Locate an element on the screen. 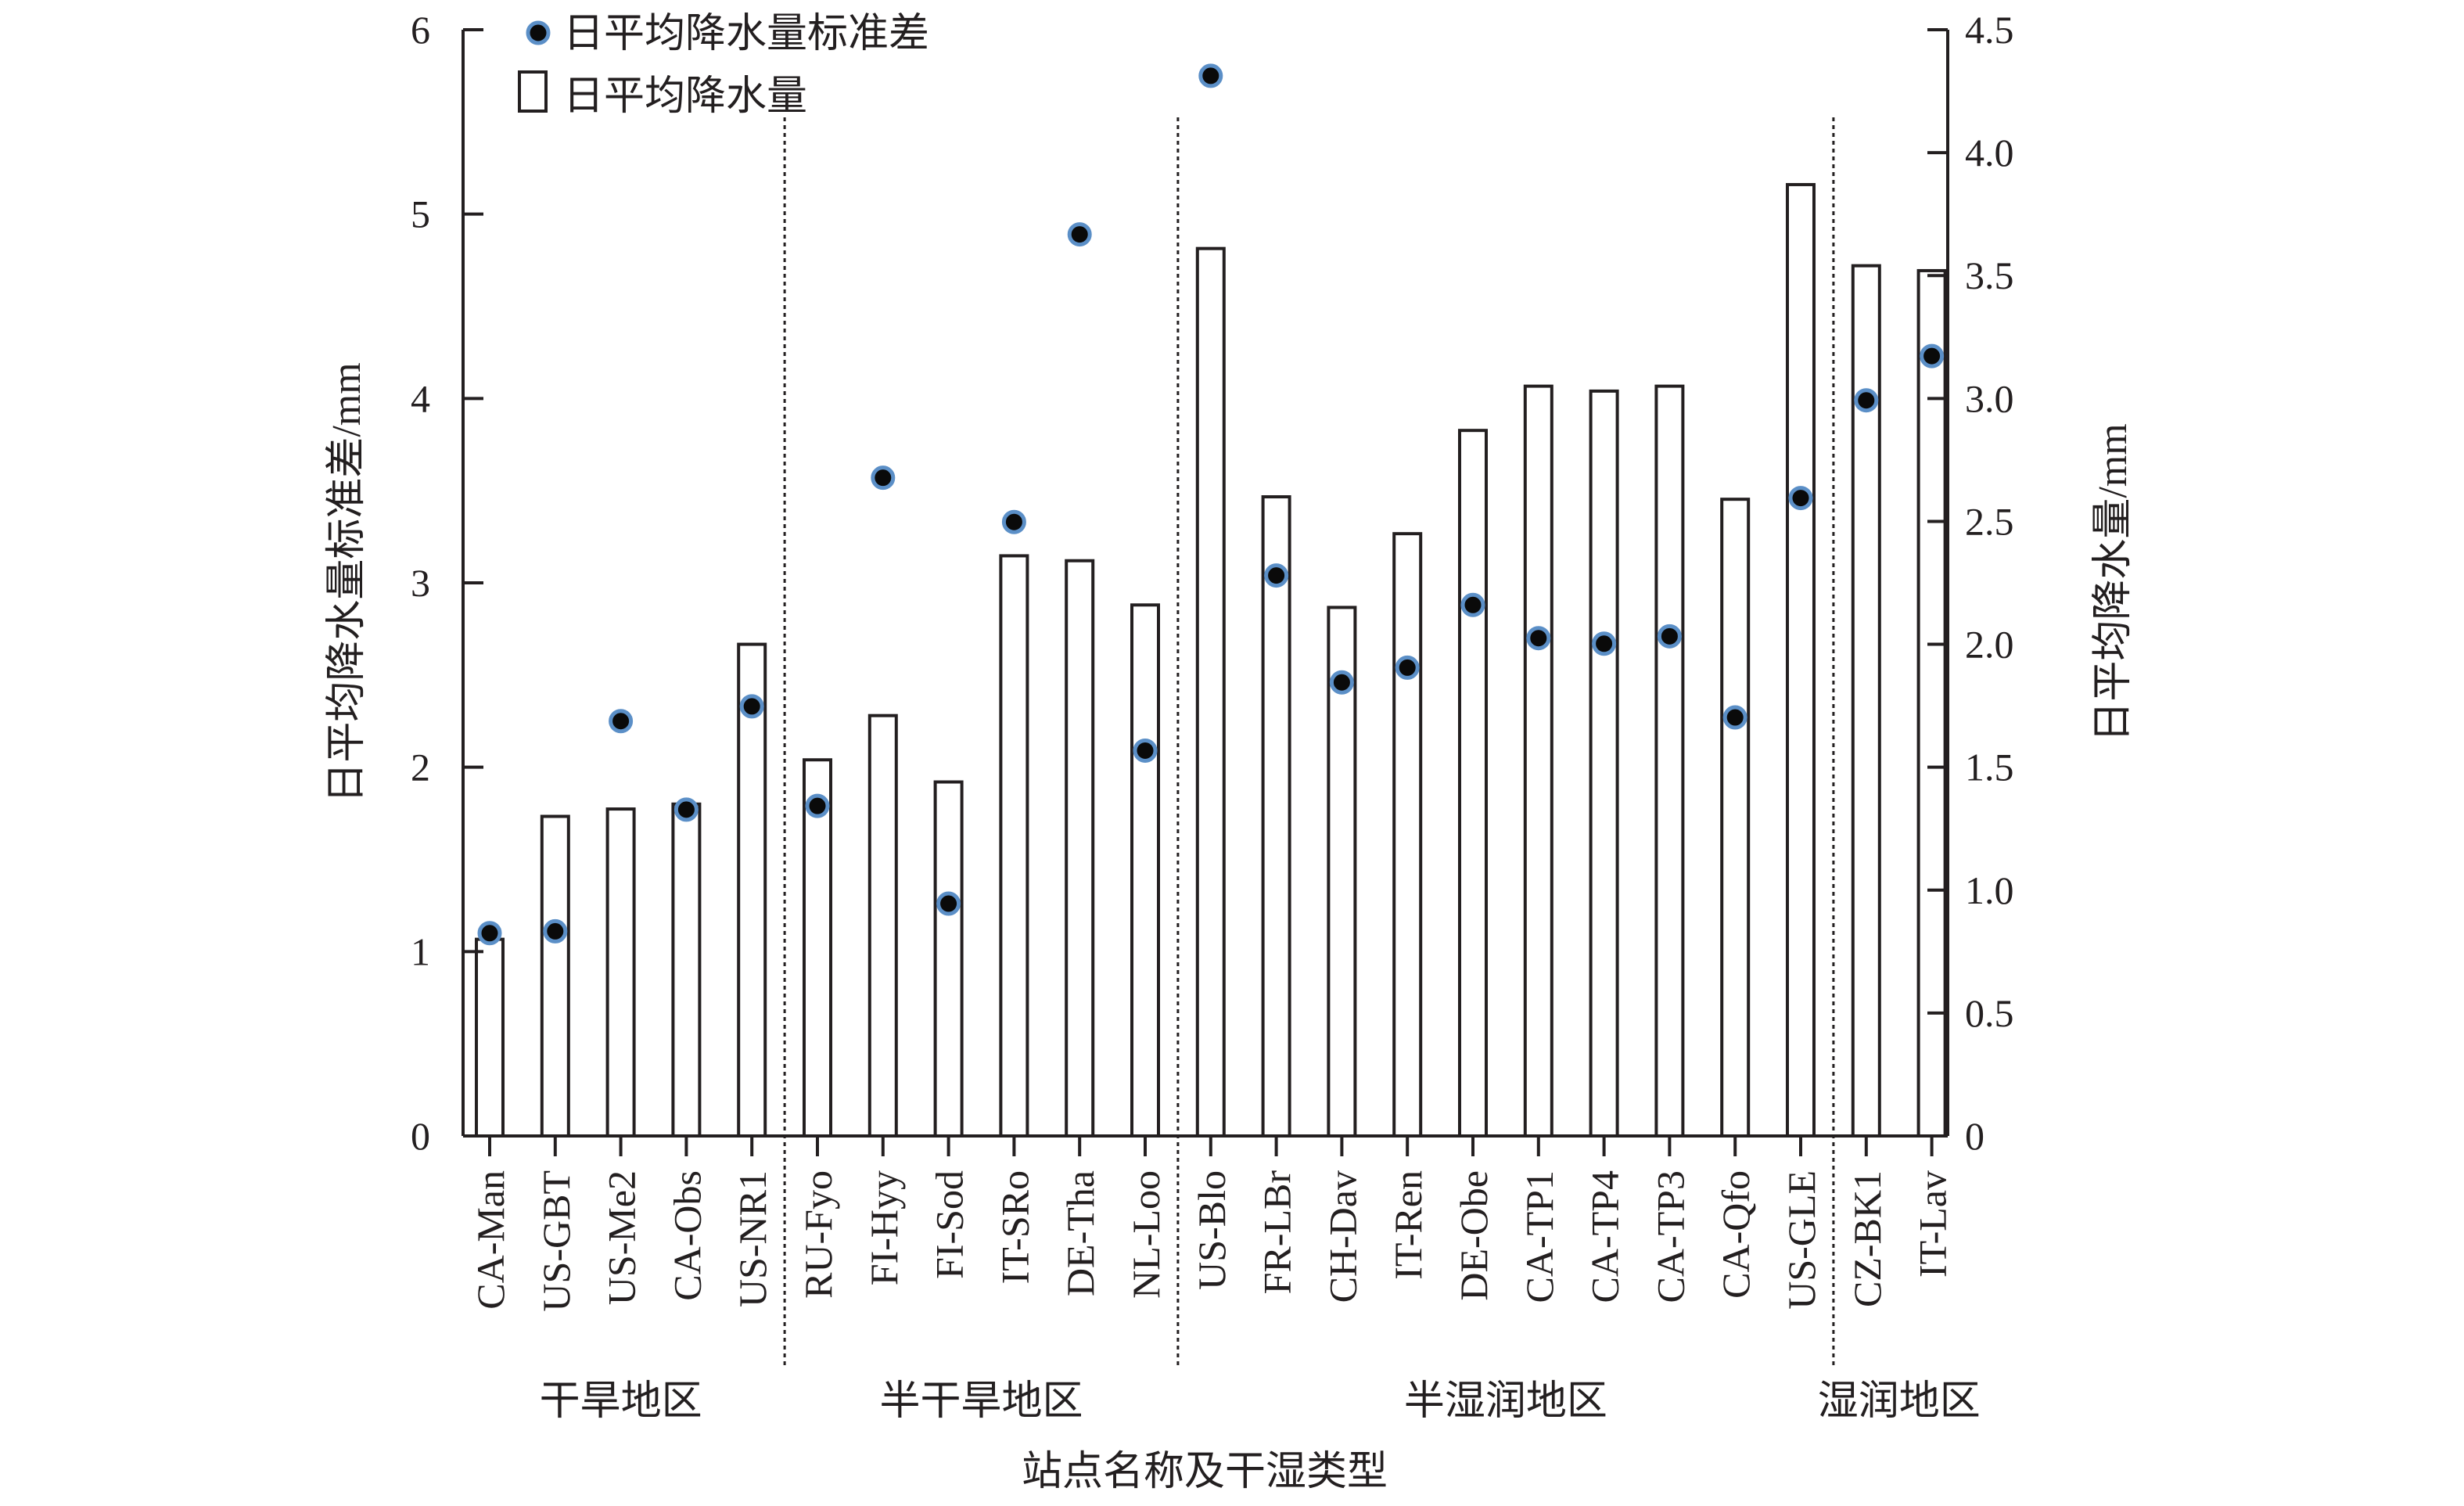  left-axis: 0 1 2 3 4 5 6 is located at coordinates (447, 583).